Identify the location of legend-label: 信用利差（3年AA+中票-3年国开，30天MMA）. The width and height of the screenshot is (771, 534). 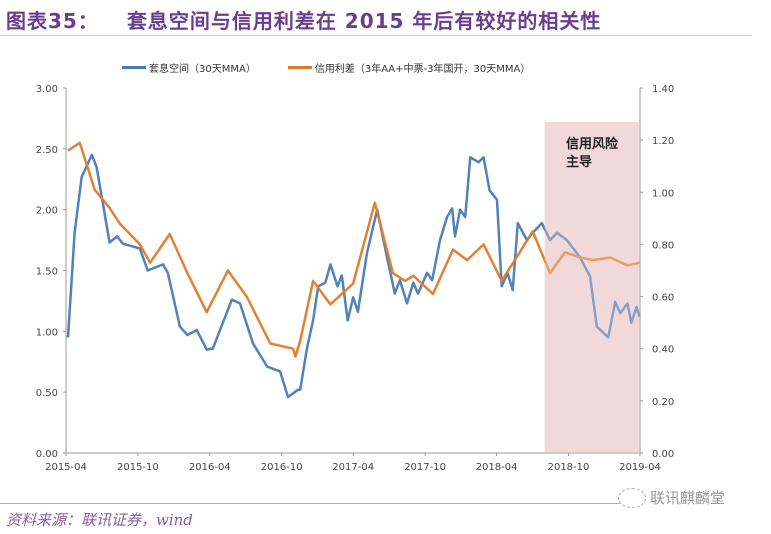
(422, 69).